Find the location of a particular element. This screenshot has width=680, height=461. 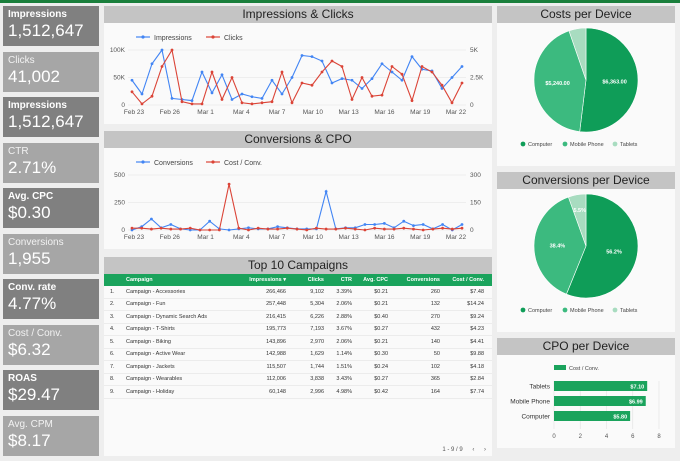

y-tick-left: 250 is located at coordinates (119, 203).